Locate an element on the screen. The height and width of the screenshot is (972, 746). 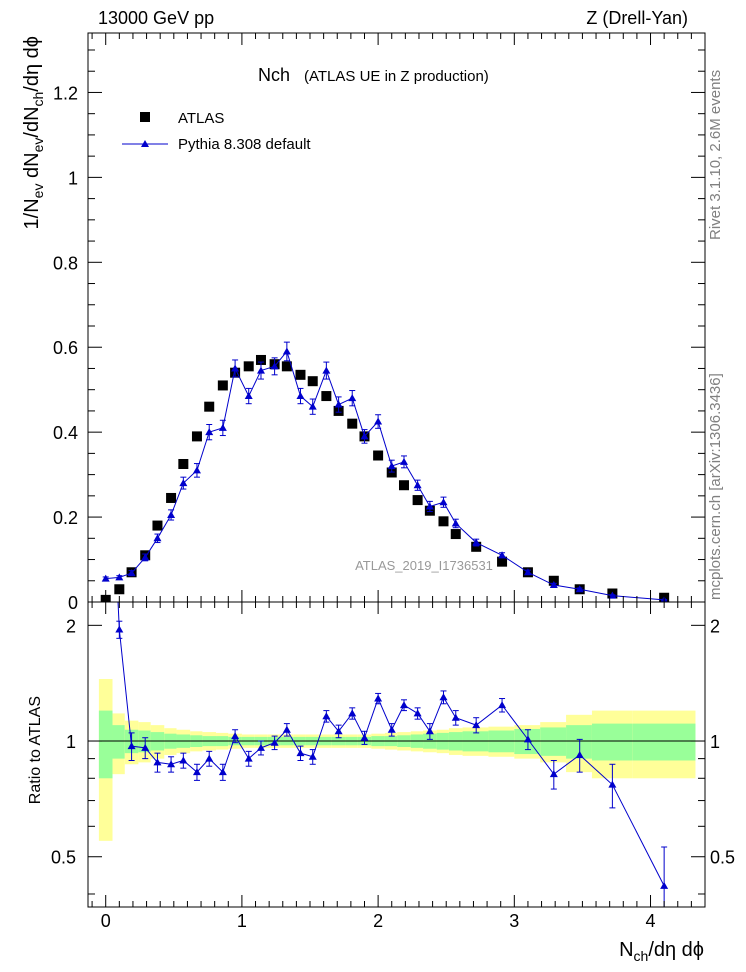
ratio-y-tick-label-right: 0.5 is located at coordinates (722, 858).